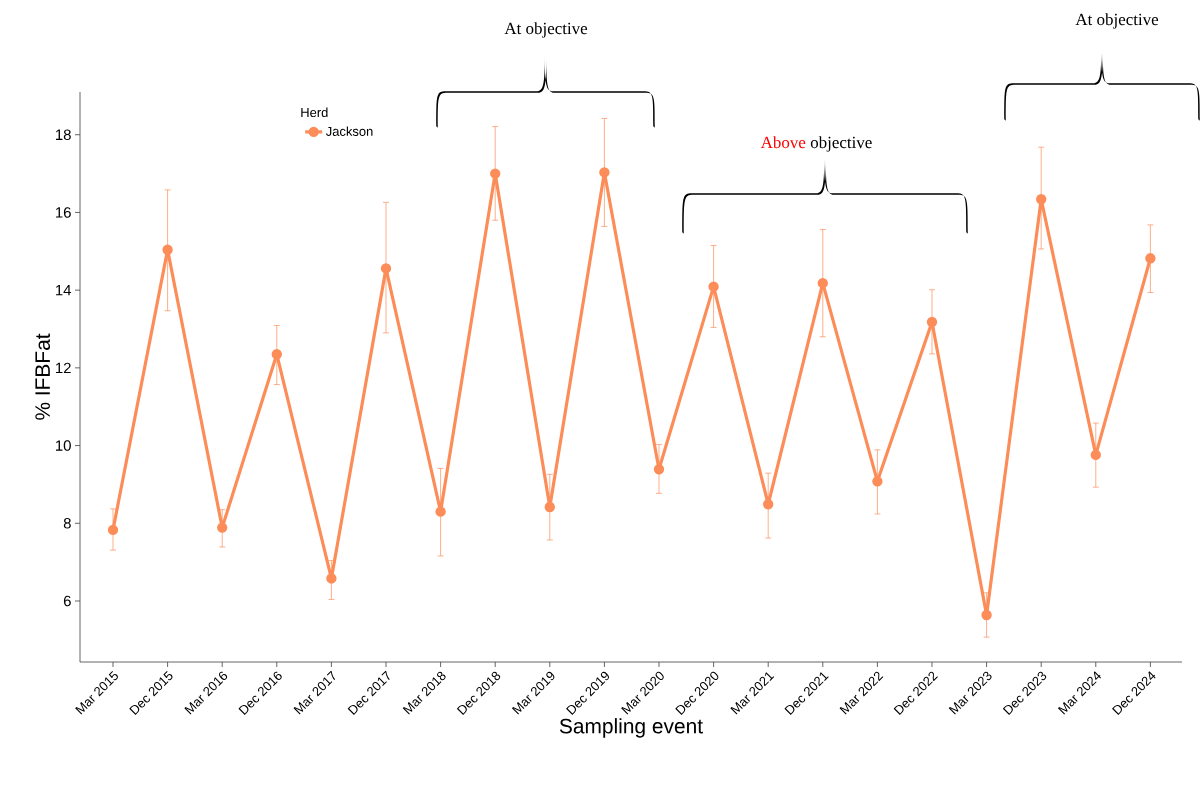 Image resolution: width=1204 pixels, height=788 pixels. What do you see at coordinates (63, 445) in the screenshot?
I see `y-tick-label: 10` at bounding box center [63, 445].